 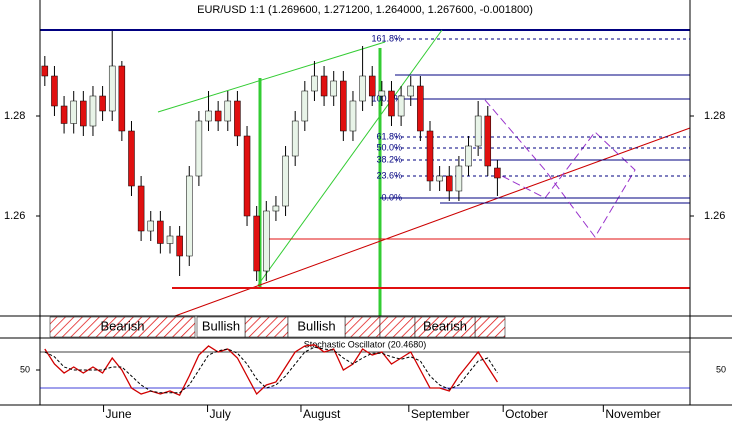 What do you see at coordinates (386, 38) in the screenshot?
I see `fib-label: 161.8%` at bounding box center [386, 38].